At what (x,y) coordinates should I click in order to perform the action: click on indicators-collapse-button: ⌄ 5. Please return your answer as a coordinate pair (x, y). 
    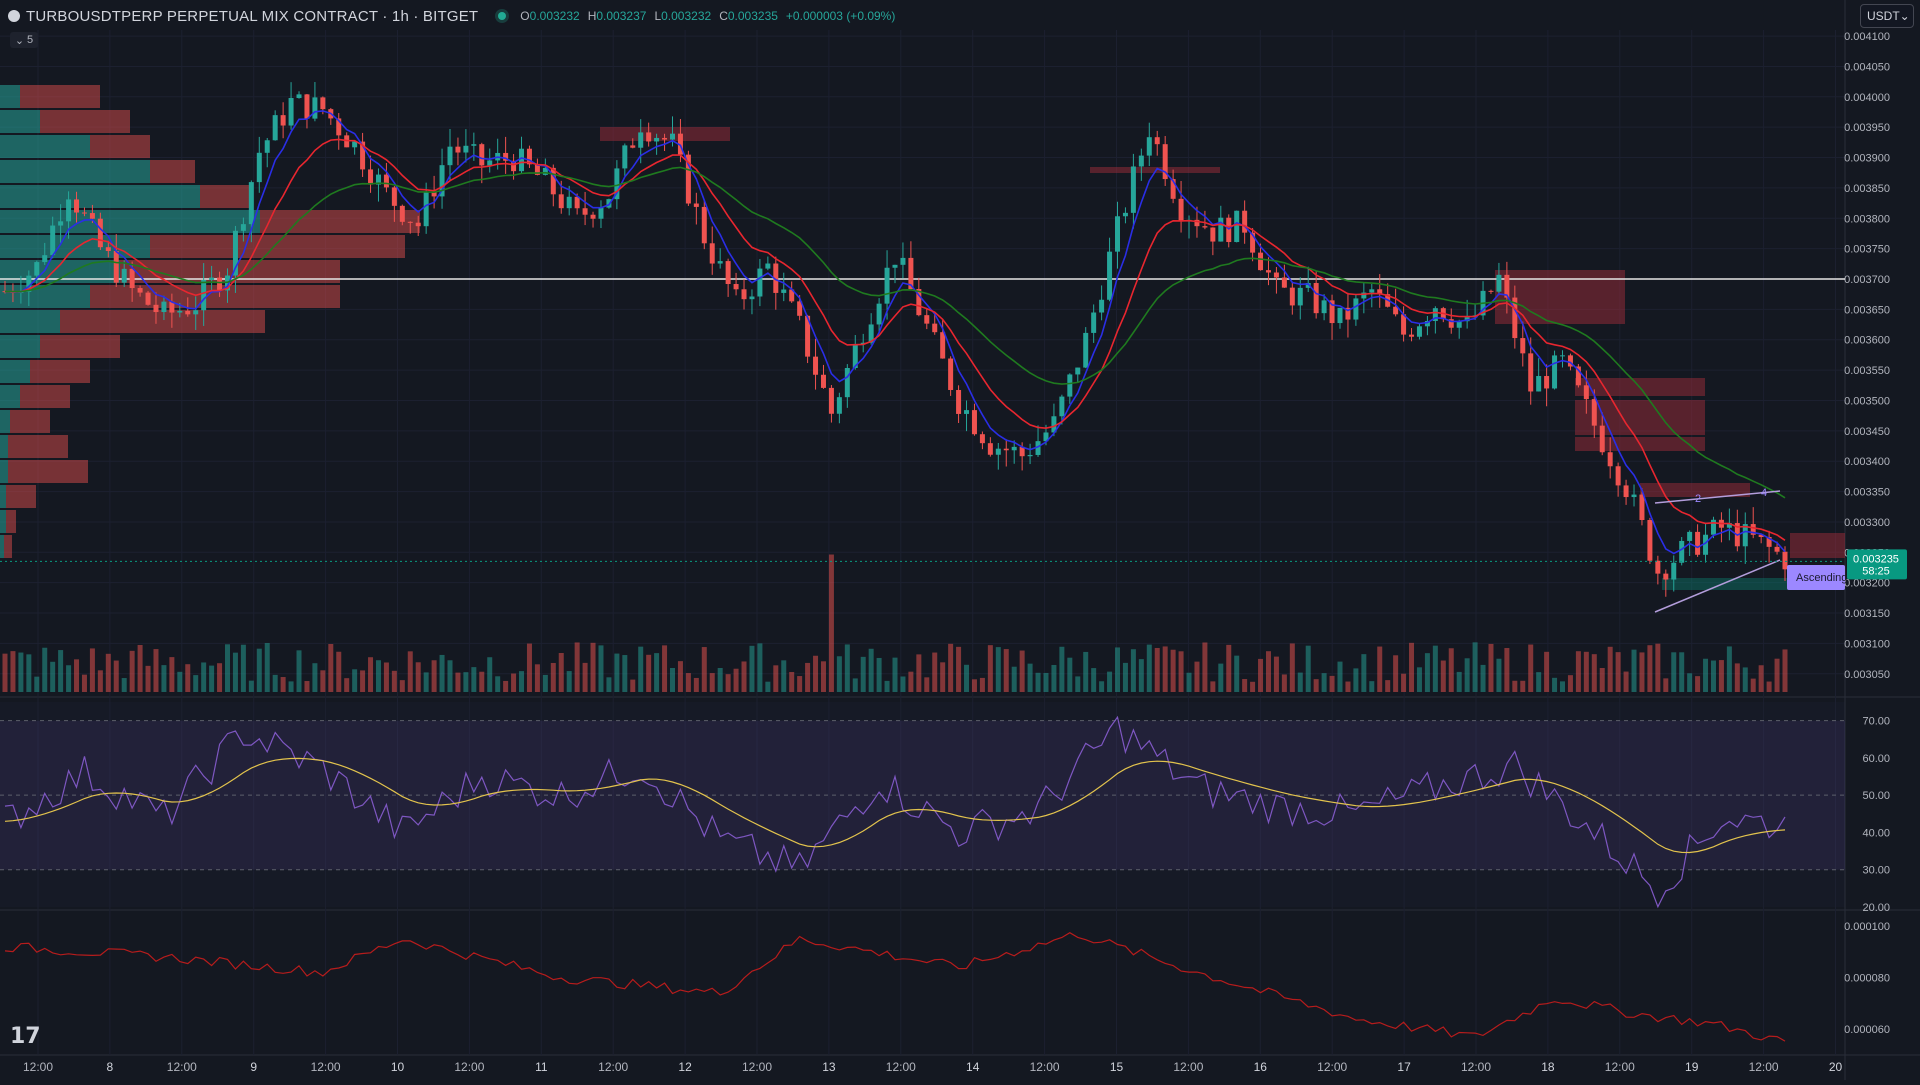
    Looking at the image, I should click on (24, 40).